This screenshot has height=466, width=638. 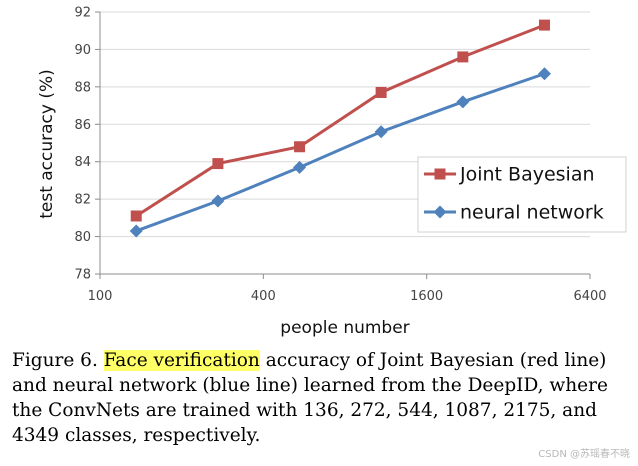 What do you see at coordinates (82, 275) in the screenshot?
I see `y-tick-label: 78` at bounding box center [82, 275].